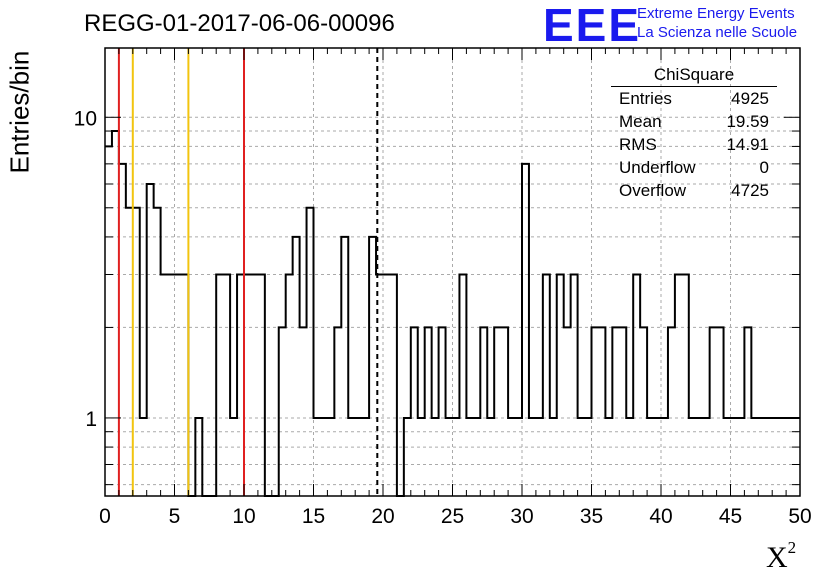  What do you see at coordinates (243, 516) in the screenshot?
I see `x-tick-label: 10` at bounding box center [243, 516].